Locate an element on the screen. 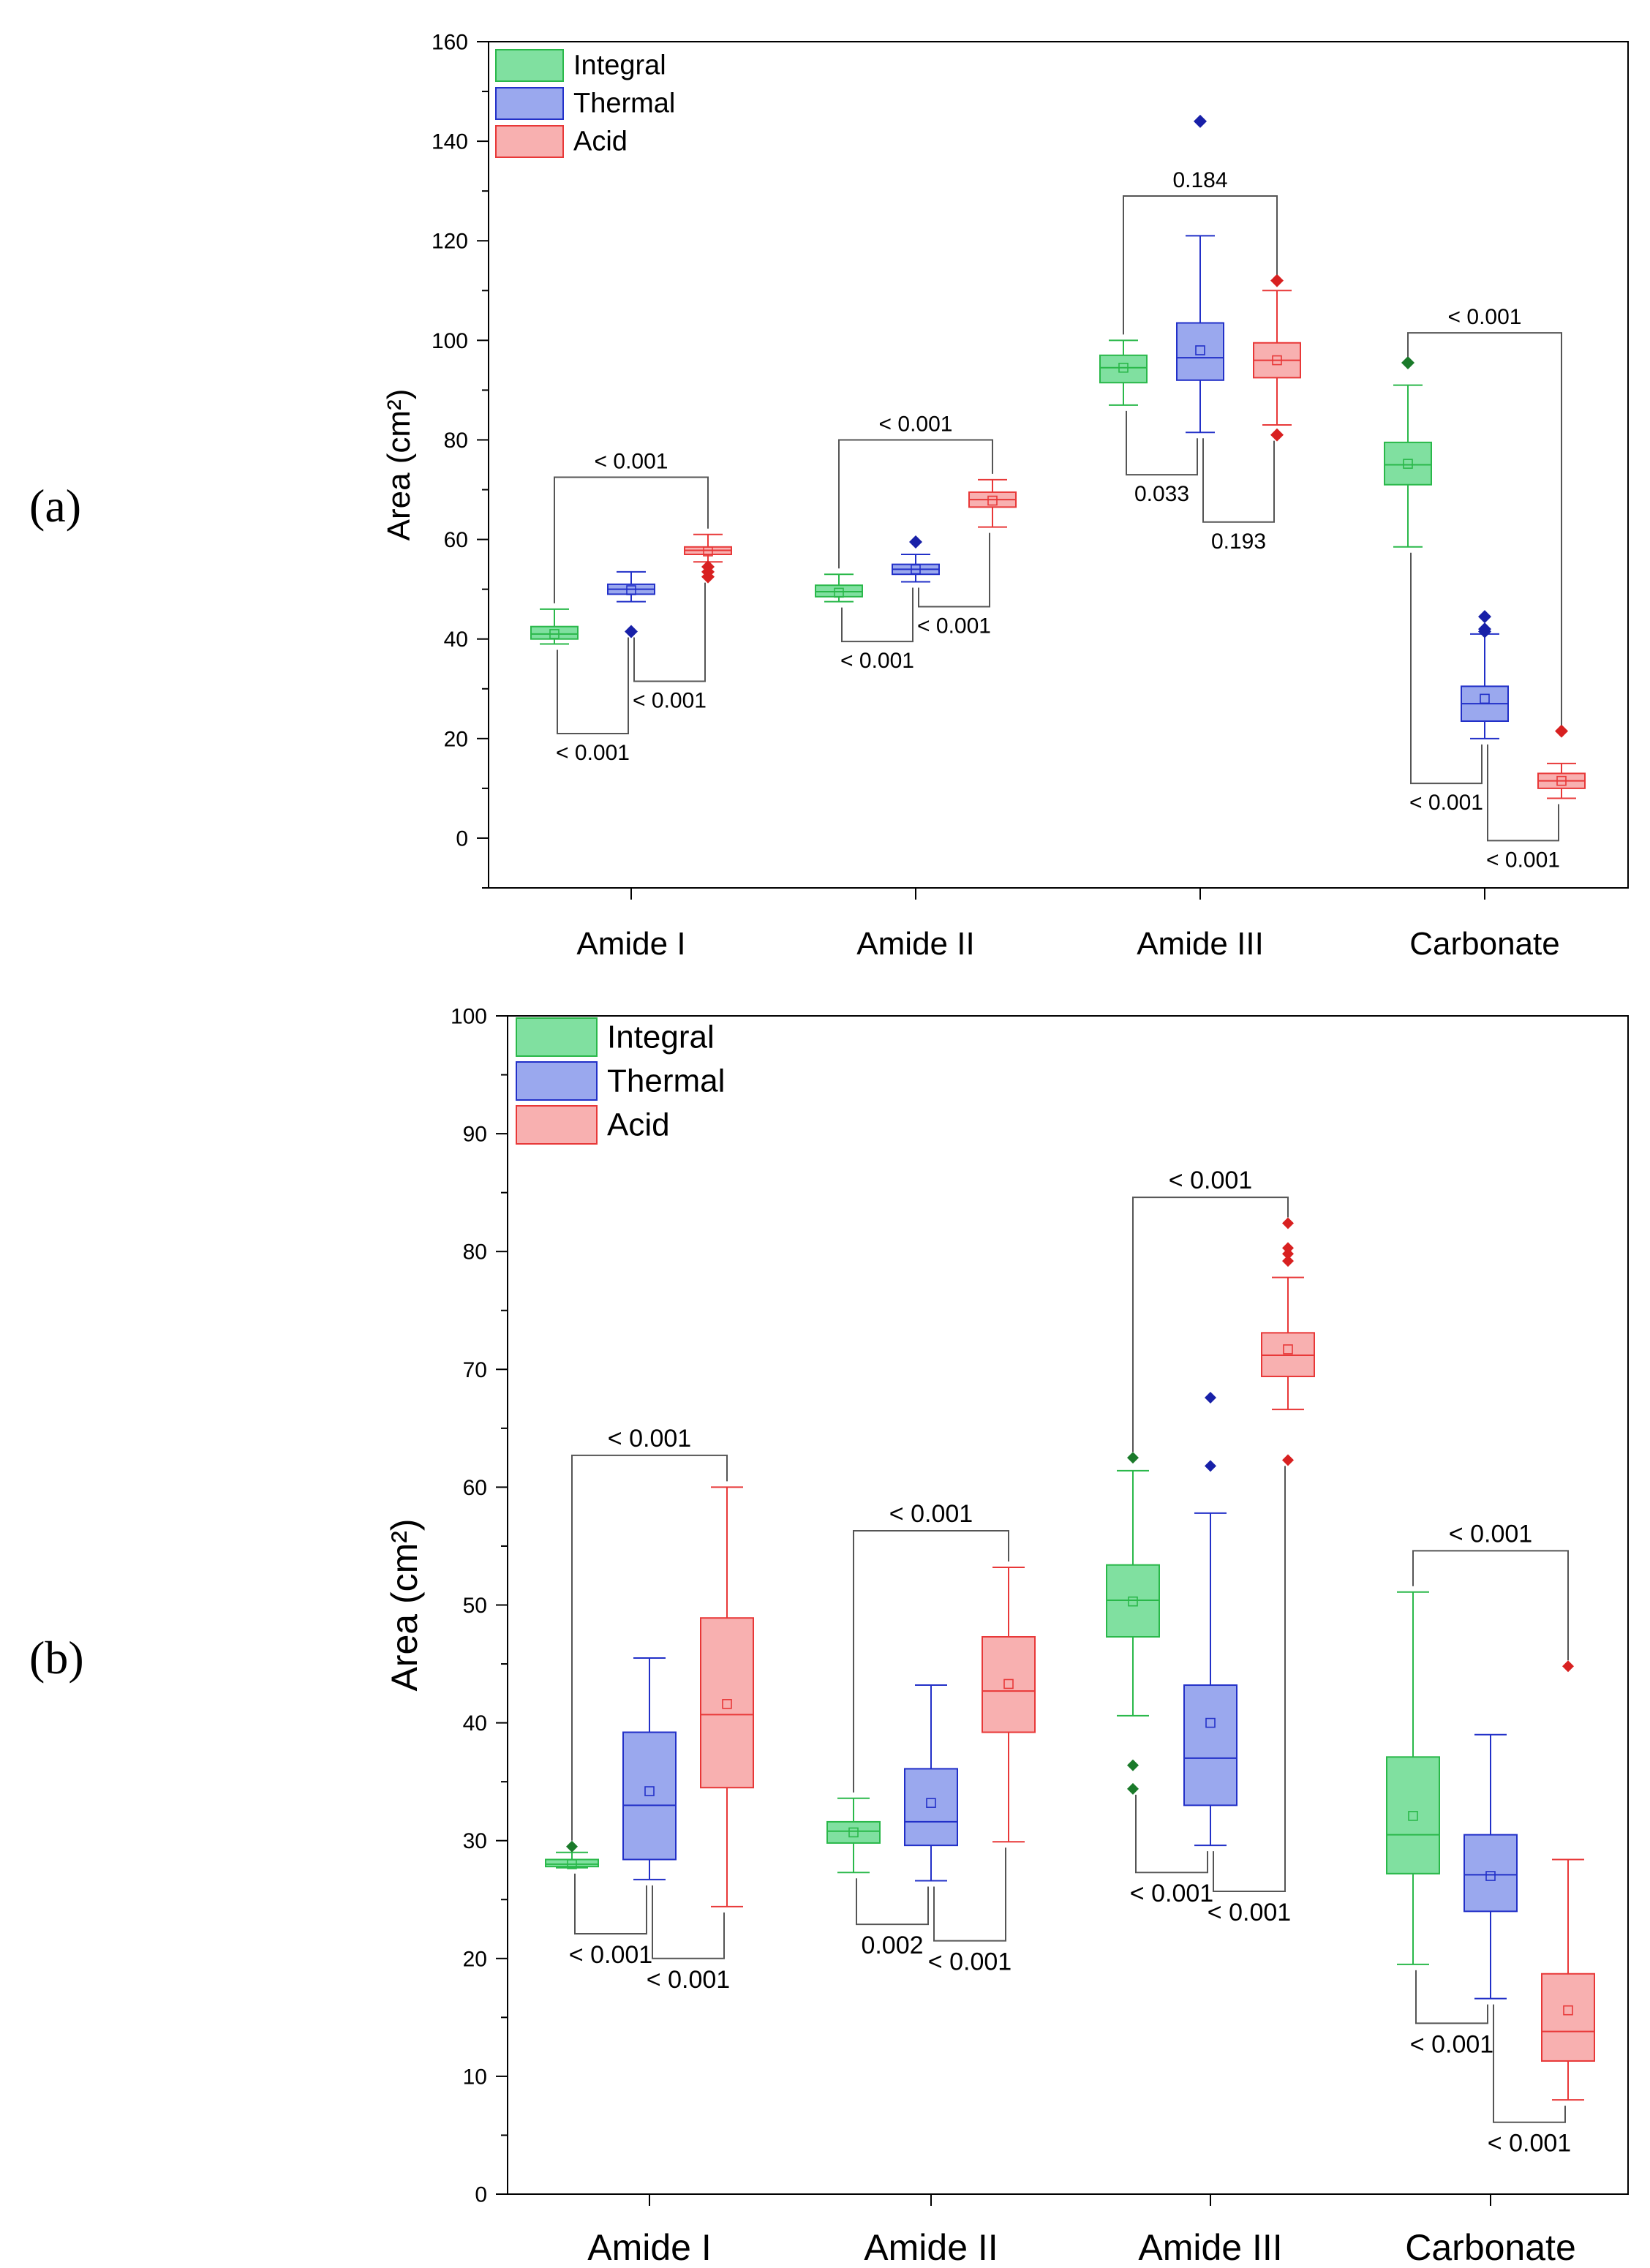 The height and width of the screenshot is (2268, 1650). chart-a-bracket-2-label: < 0.001 is located at coordinates (670, 701).